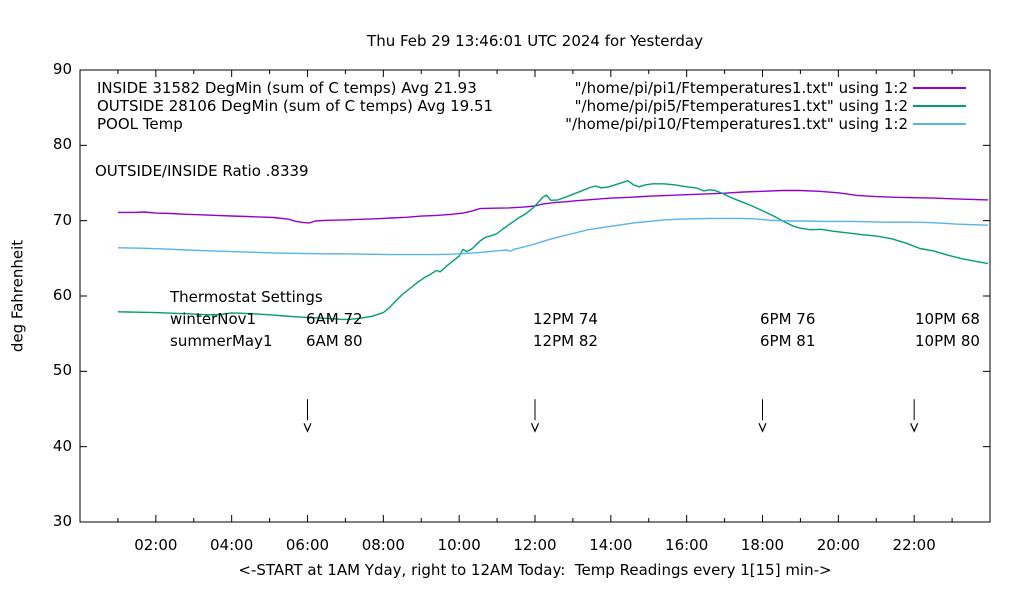  I want to click on thermostat-winter-label: winterNov1, so click(213, 319).